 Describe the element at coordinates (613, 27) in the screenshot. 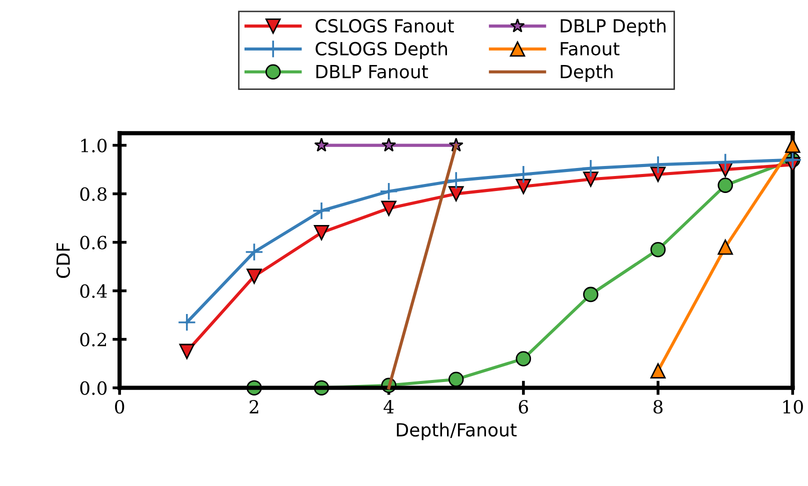

I see `legend-label: DBLP Depth` at that location.